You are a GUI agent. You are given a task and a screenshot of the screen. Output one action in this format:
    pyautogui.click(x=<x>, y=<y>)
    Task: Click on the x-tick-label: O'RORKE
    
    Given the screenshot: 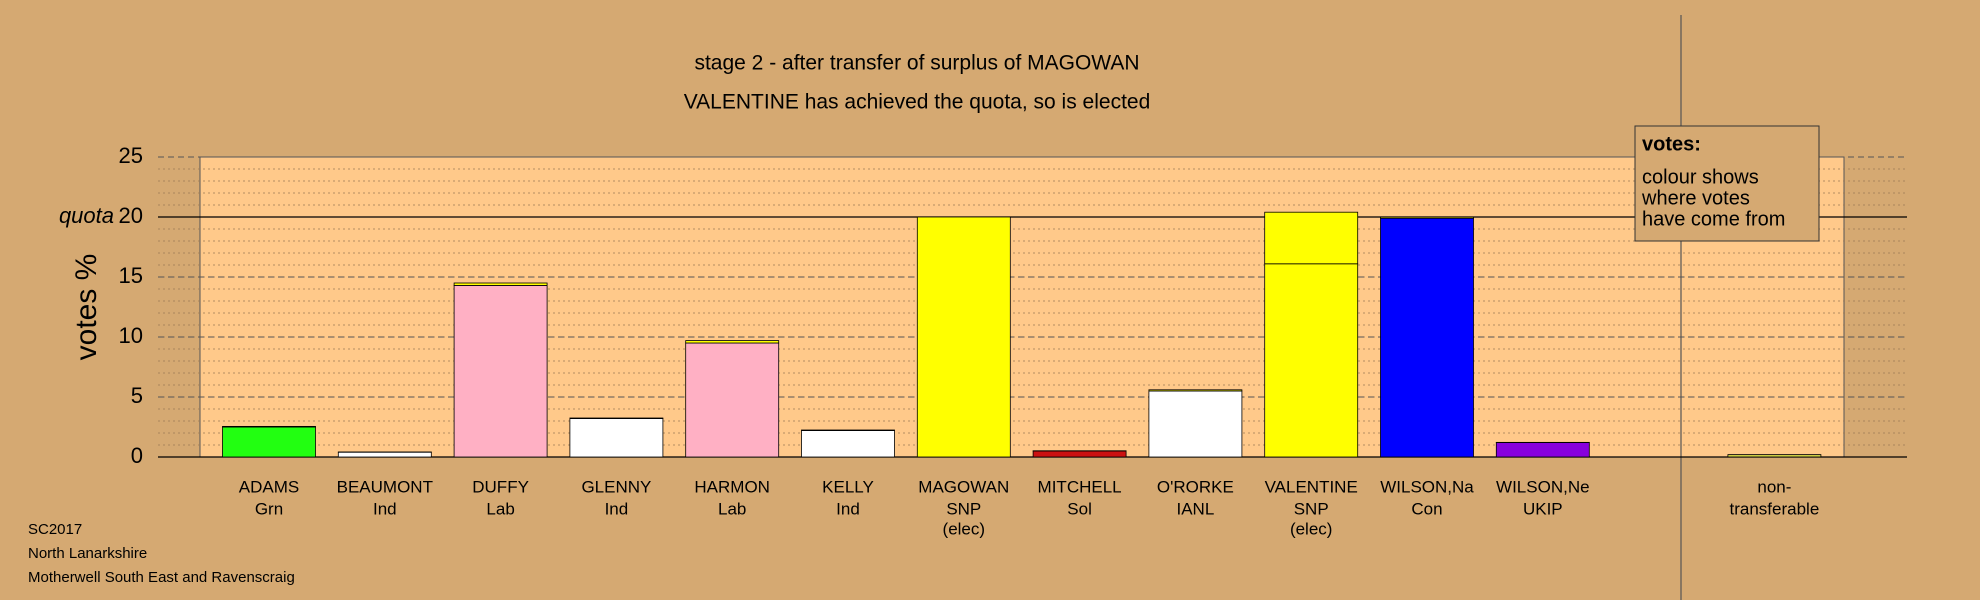 What is the action you would take?
    pyautogui.click(x=1195, y=486)
    